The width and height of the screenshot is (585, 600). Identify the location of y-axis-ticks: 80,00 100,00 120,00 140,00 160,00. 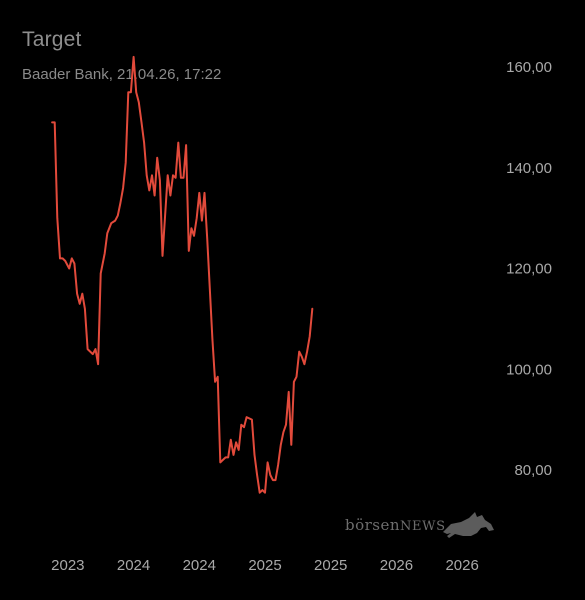
(529, 269).